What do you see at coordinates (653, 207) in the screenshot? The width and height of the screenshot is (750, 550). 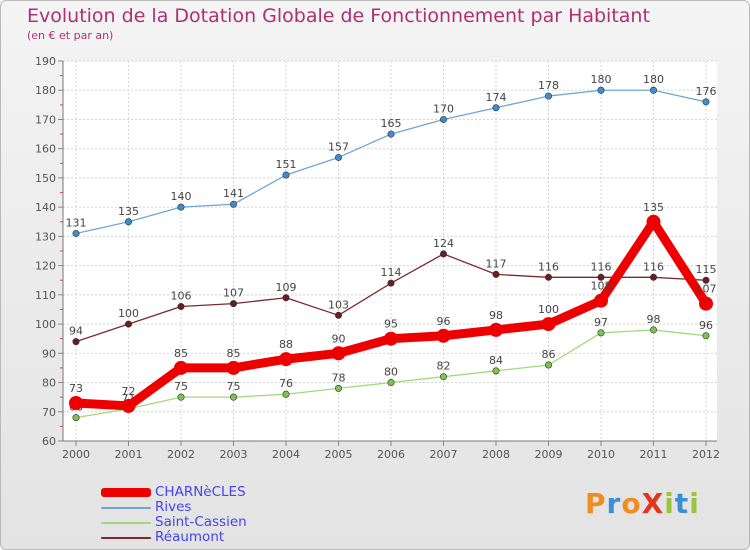 I see `data-label-charn-cles: 135` at bounding box center [653, 207].